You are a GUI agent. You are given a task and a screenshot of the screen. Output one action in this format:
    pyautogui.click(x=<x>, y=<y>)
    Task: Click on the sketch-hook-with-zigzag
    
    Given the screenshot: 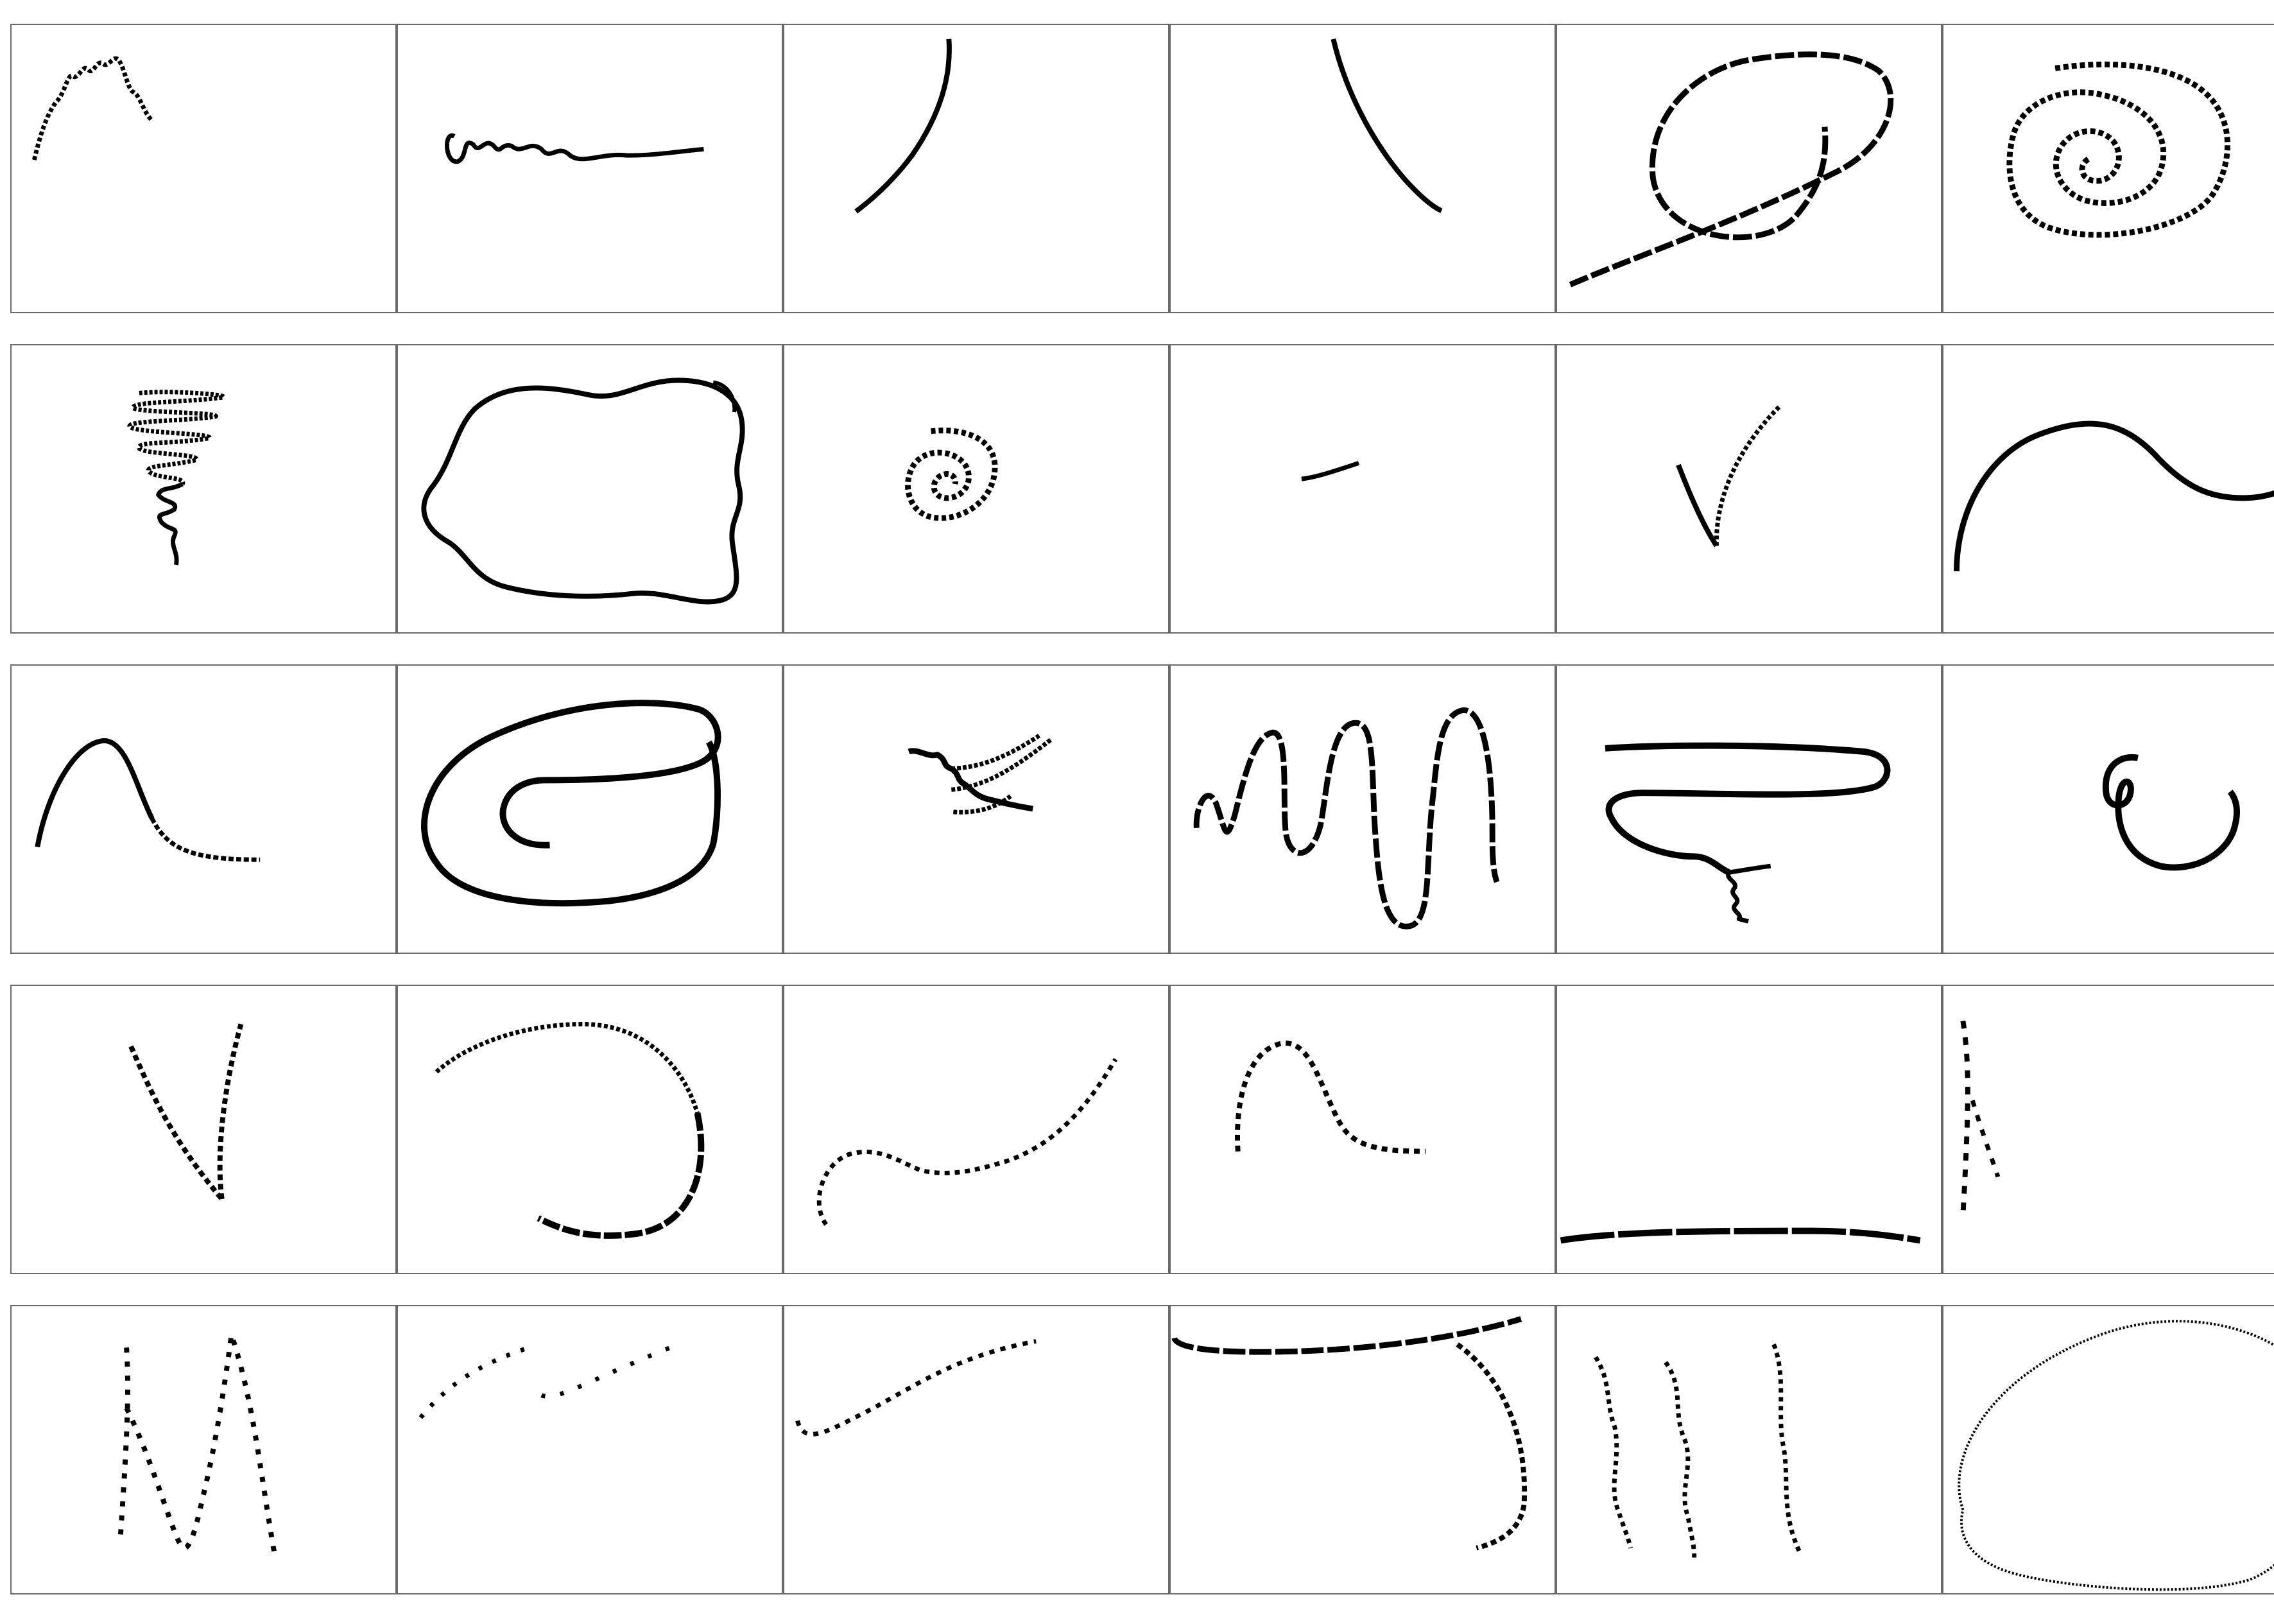 What is the action you would take?
    pyautogui.click(x=1748, y=833)
    